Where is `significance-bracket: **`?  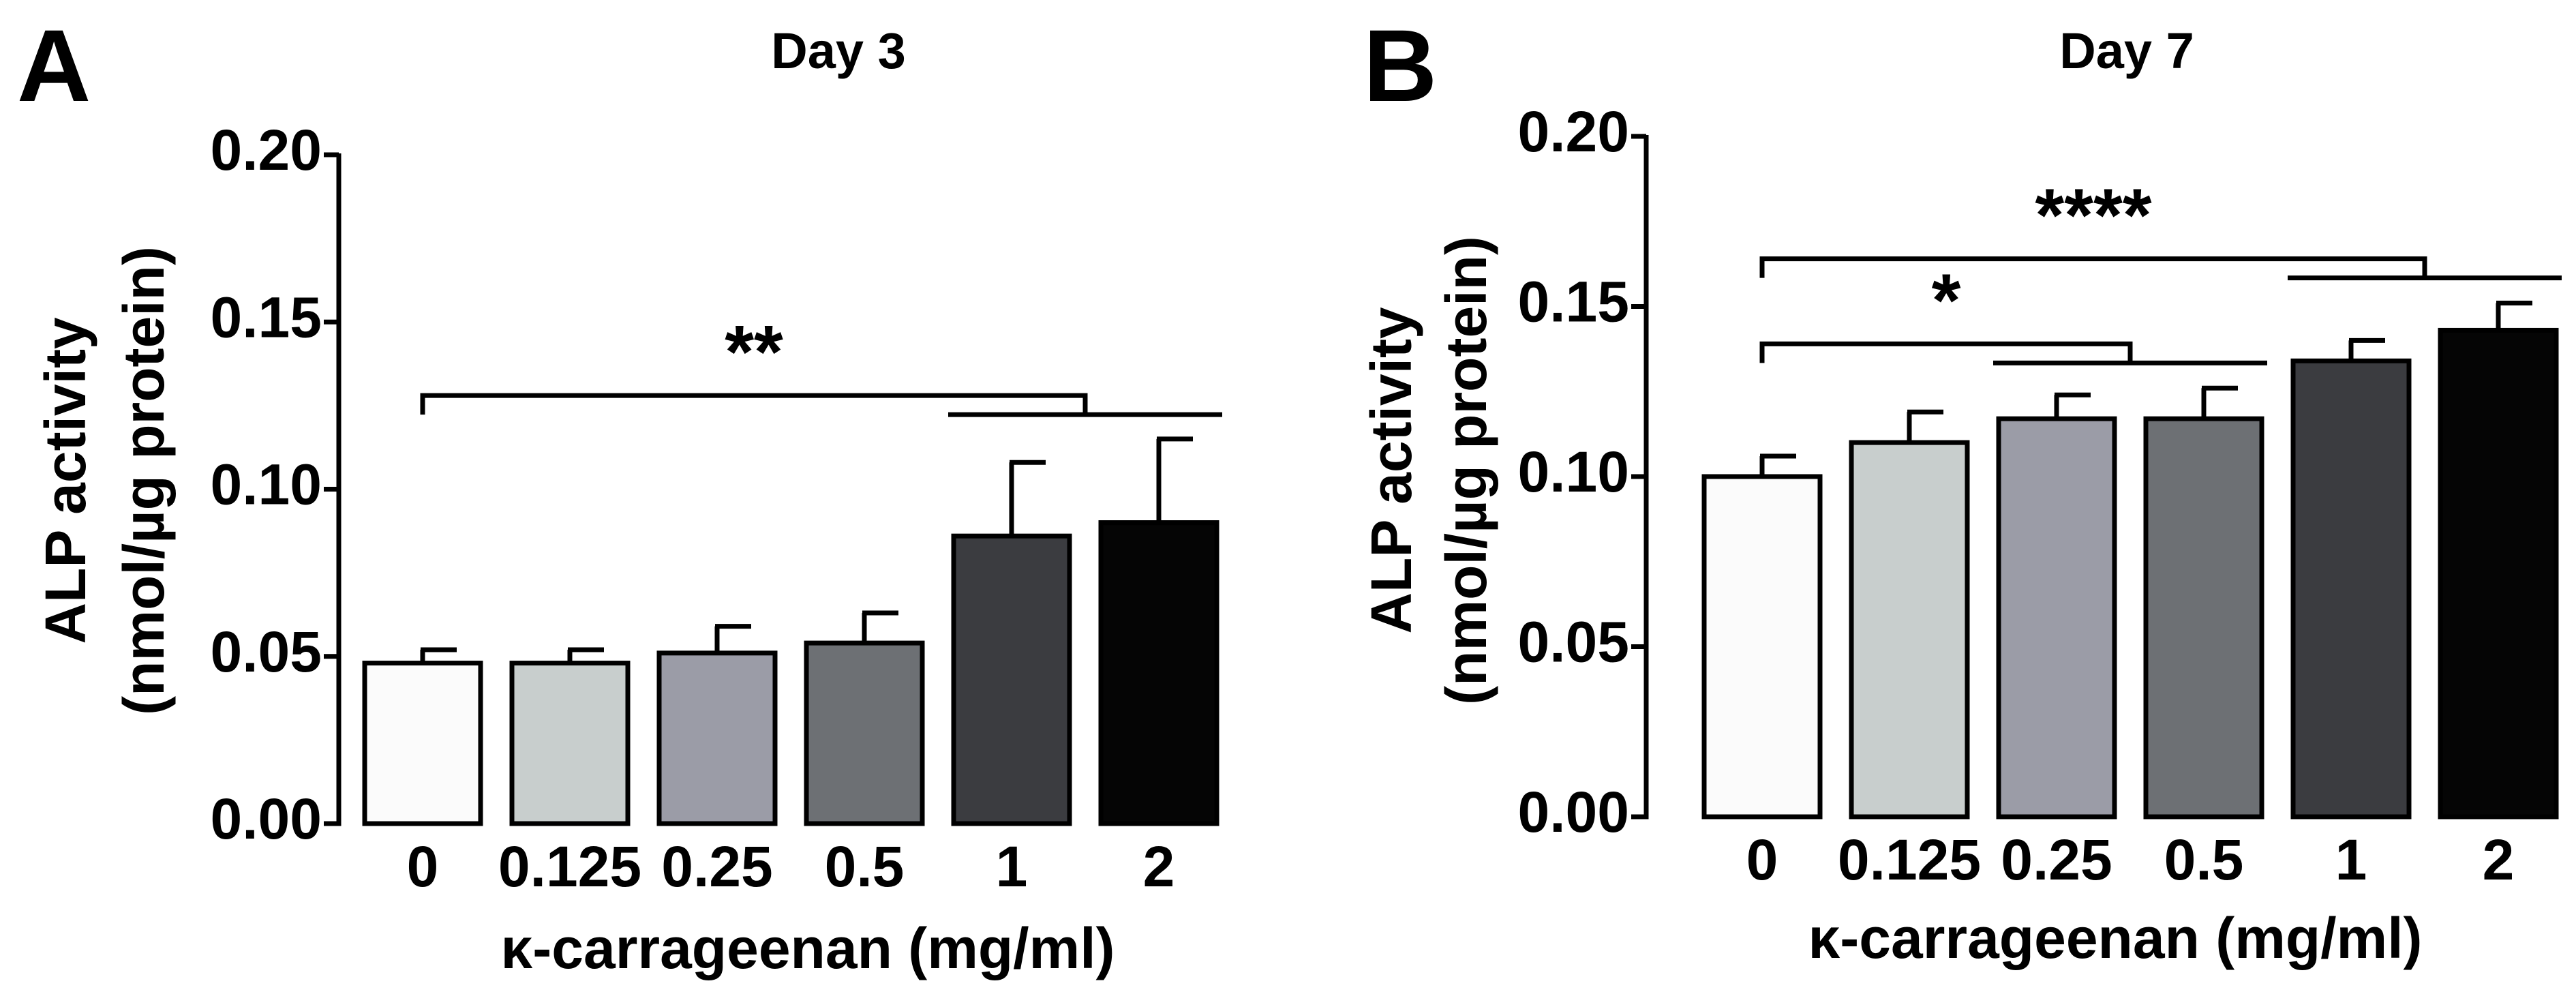
significance-bracket: ** is located at coordinates (821, 364).